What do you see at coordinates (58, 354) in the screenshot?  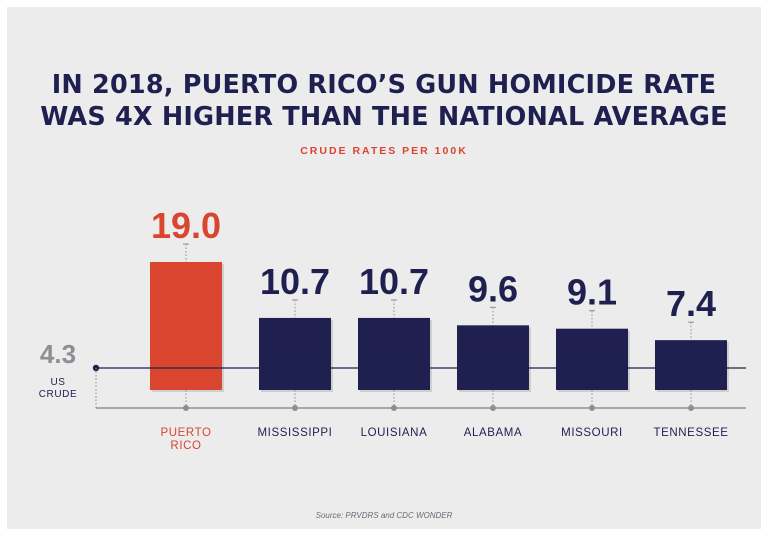 I see `reference-value-label: 4.3` at bounding box center [58, 354].